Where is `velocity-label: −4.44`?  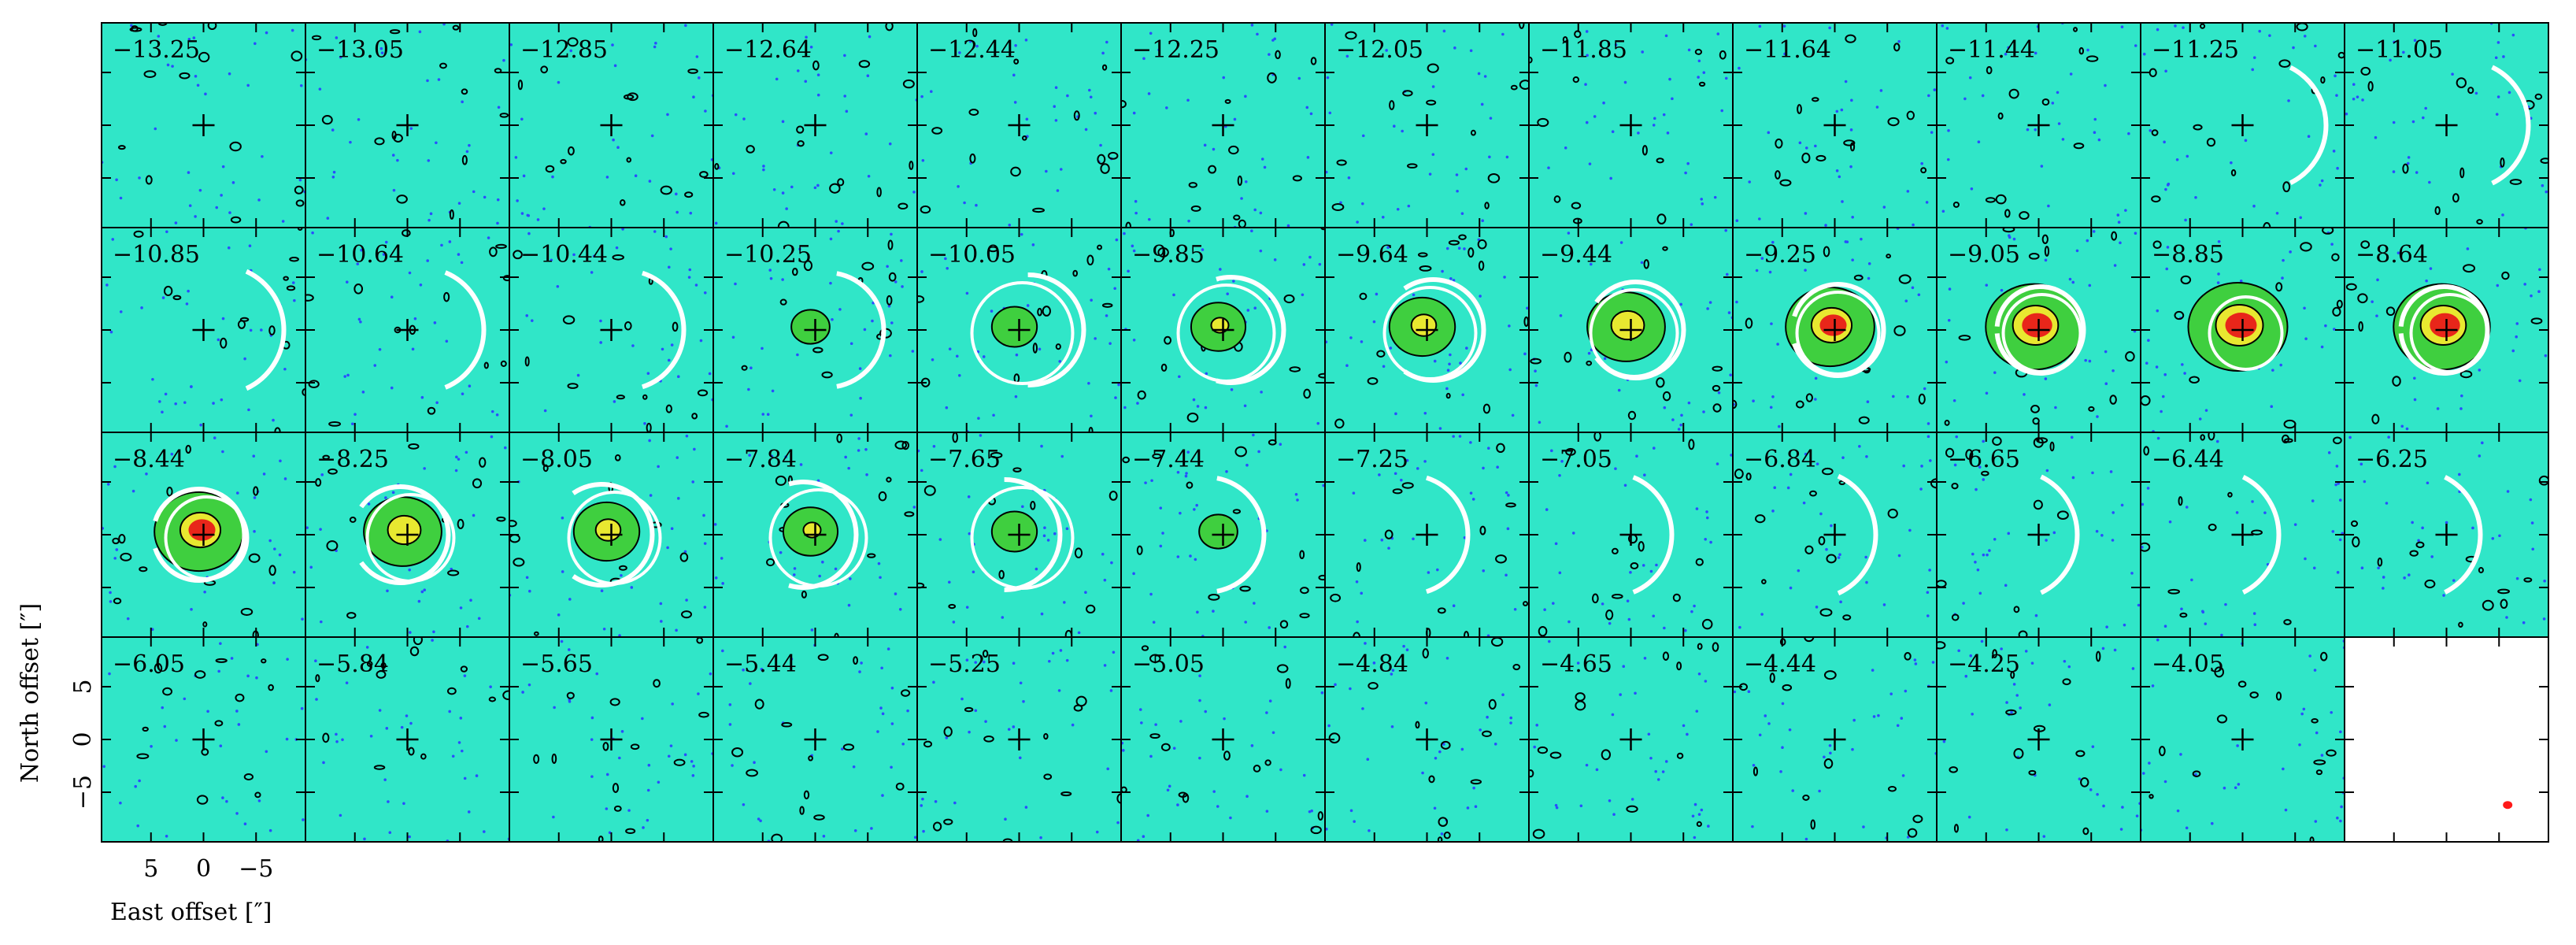 velocity-label: −4.44 is located at coordinates (1780, 664).